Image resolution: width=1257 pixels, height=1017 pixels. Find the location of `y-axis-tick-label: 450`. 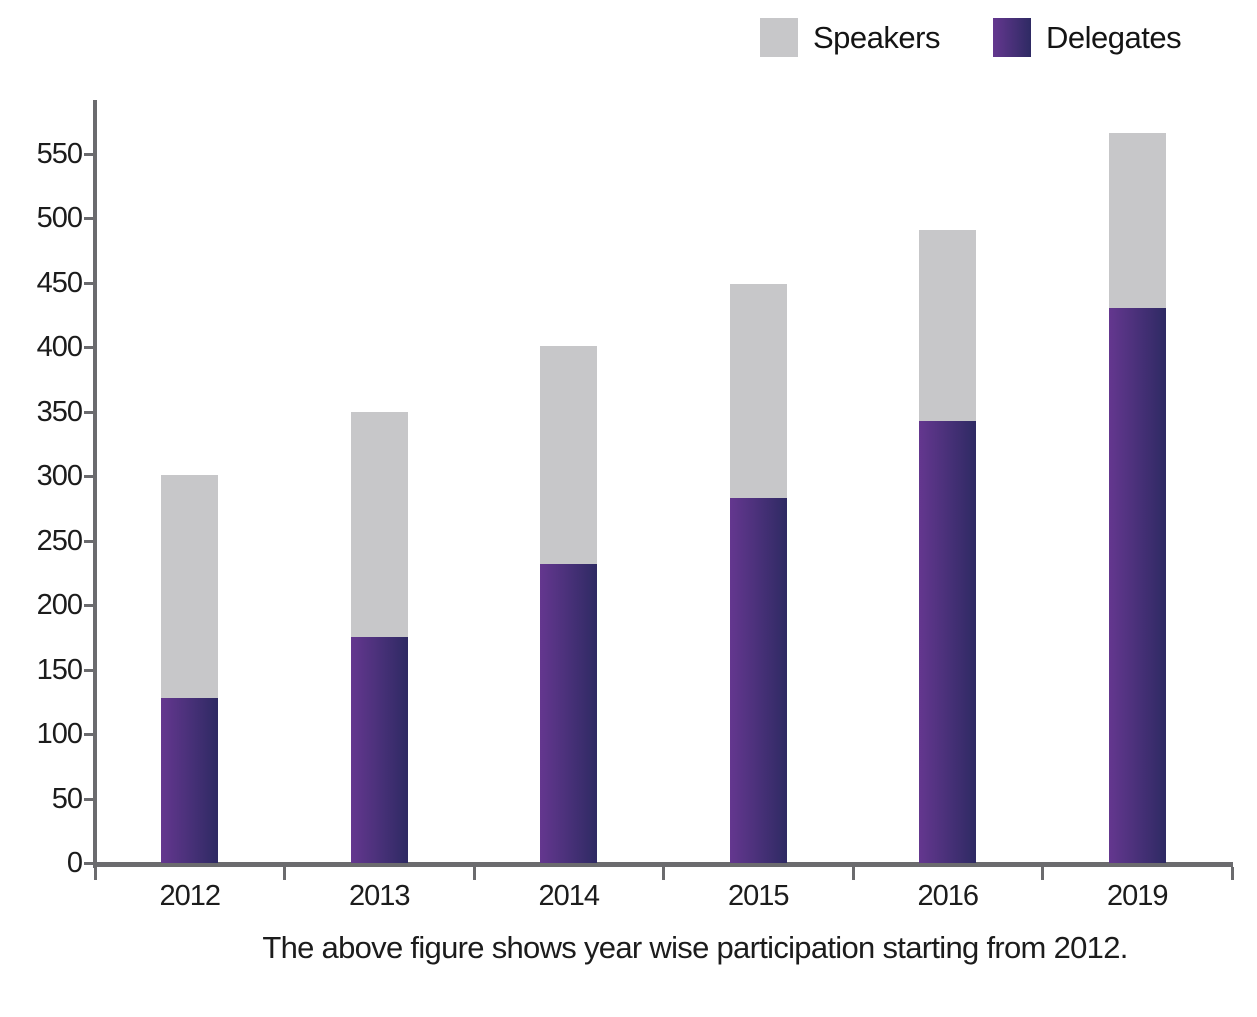

y-axis-tick-label: 450 is located at coordinates (59, 282).